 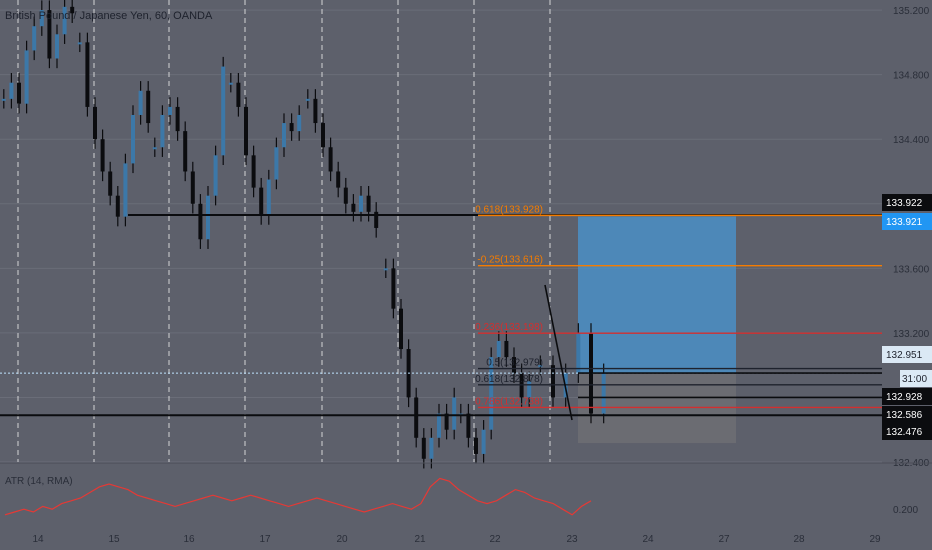 I want to click on fib-level-label: 0.236(133.198), so click(x=509, y=327).